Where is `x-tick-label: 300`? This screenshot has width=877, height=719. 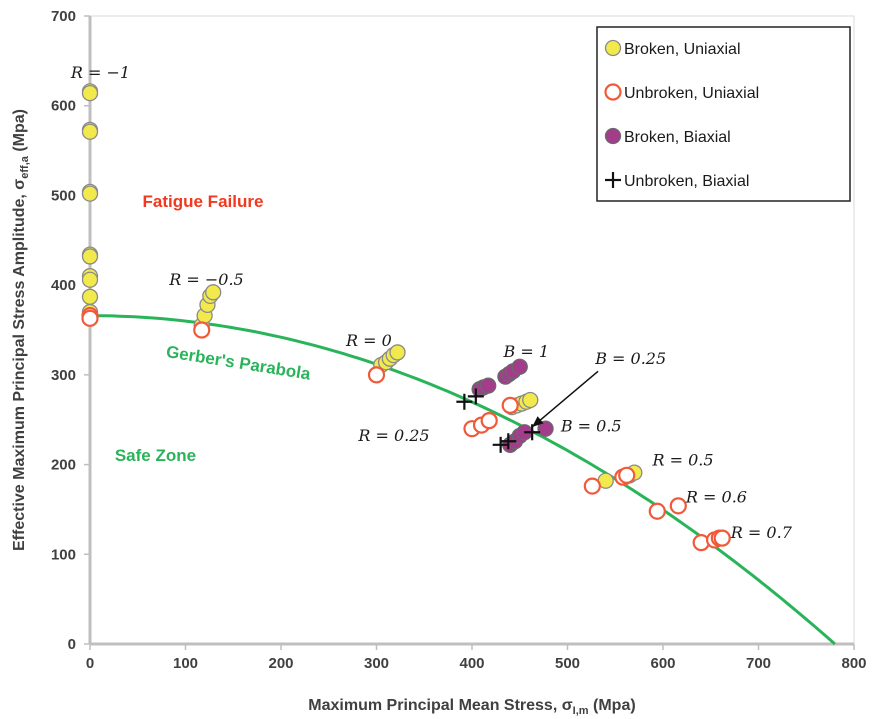 x-tick-label: 300 is located at coordinates (376, 663).